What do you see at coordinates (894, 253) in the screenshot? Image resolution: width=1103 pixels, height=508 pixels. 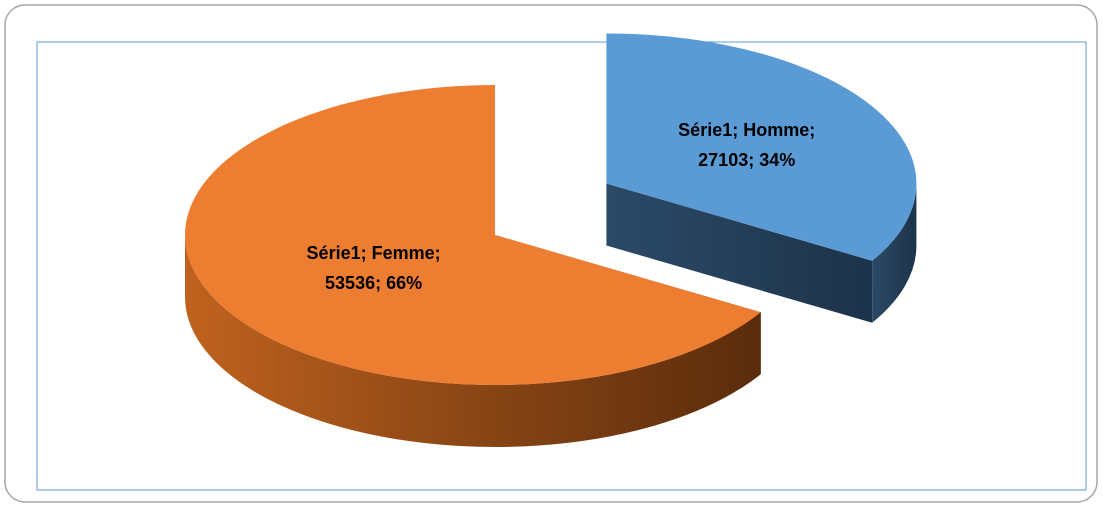 I see `slice-side` at bounding box center [894, 253].